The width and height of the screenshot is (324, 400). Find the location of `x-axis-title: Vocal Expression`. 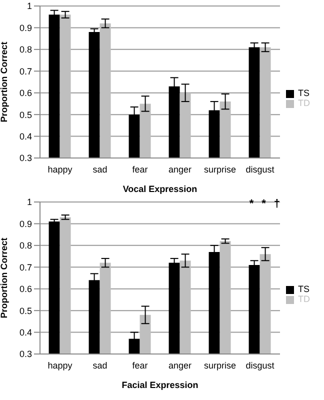

x-axis-title: Vocal Expression is located at coordinates (160, 189).